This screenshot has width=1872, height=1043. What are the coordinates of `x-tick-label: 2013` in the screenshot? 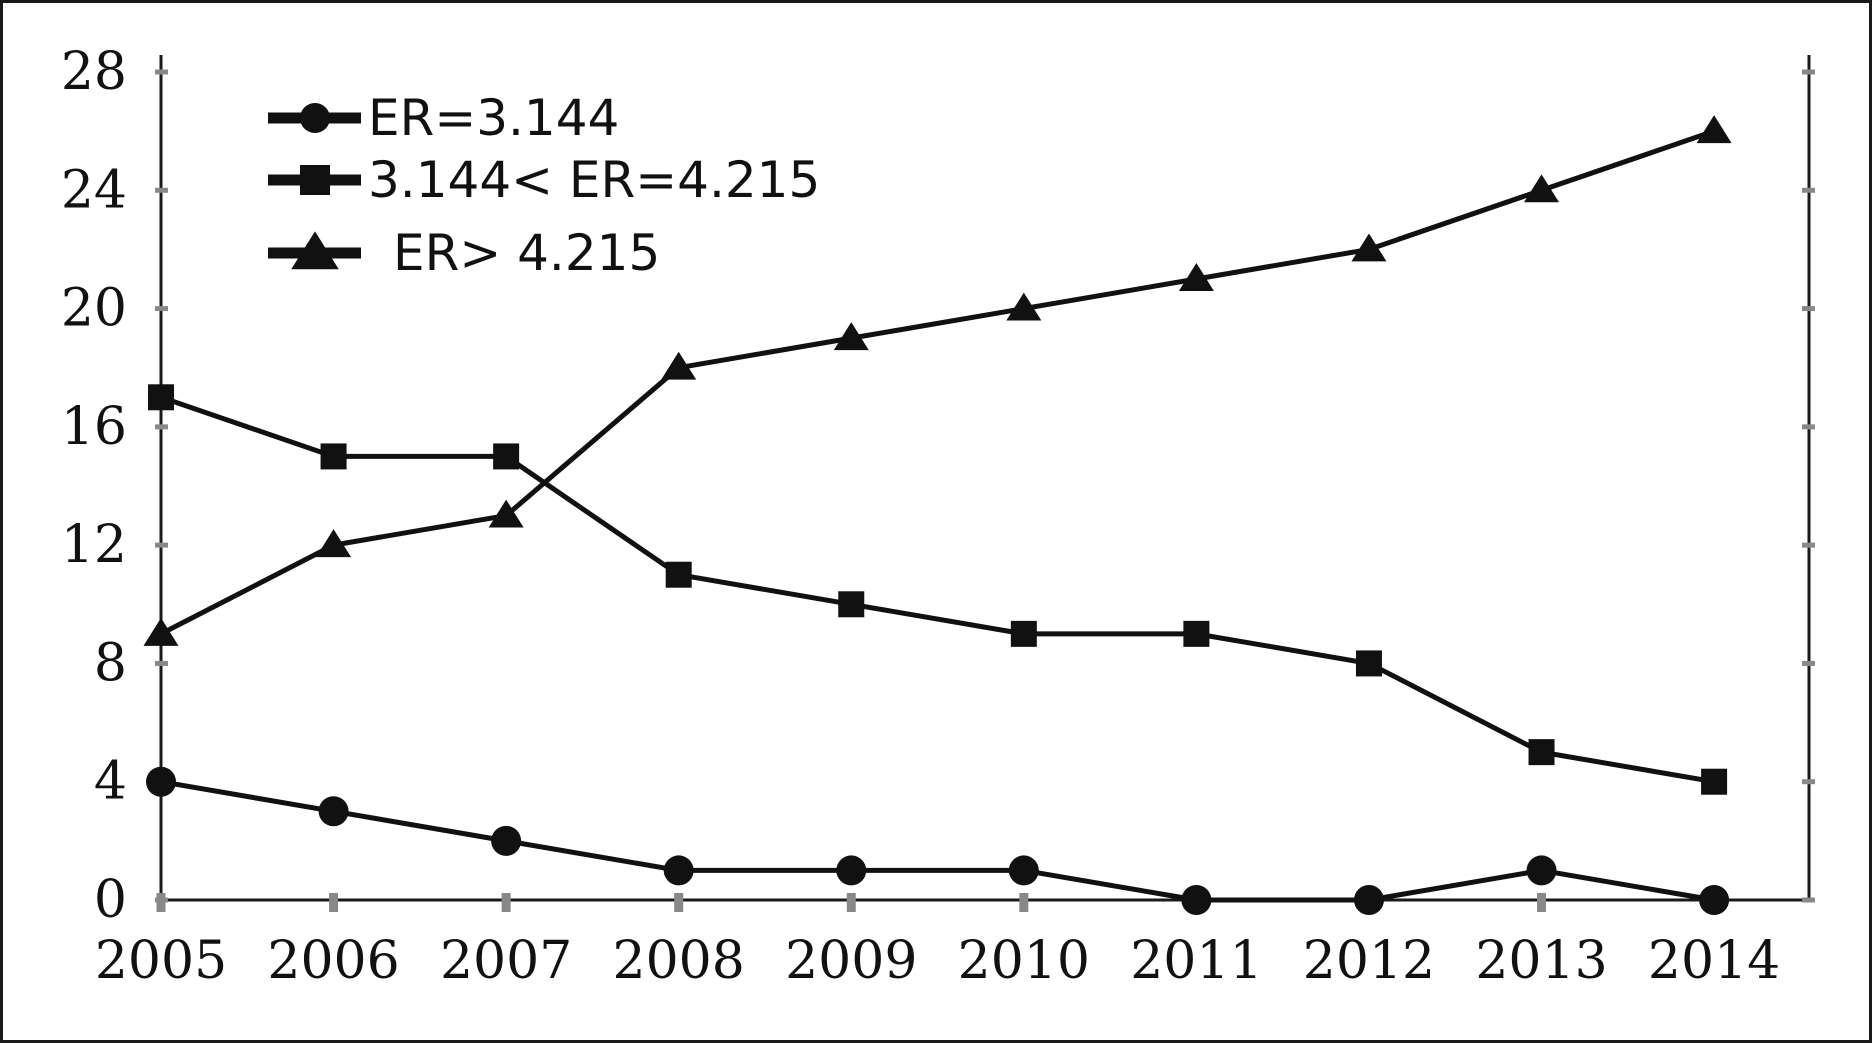 It's located at (1541, 961).